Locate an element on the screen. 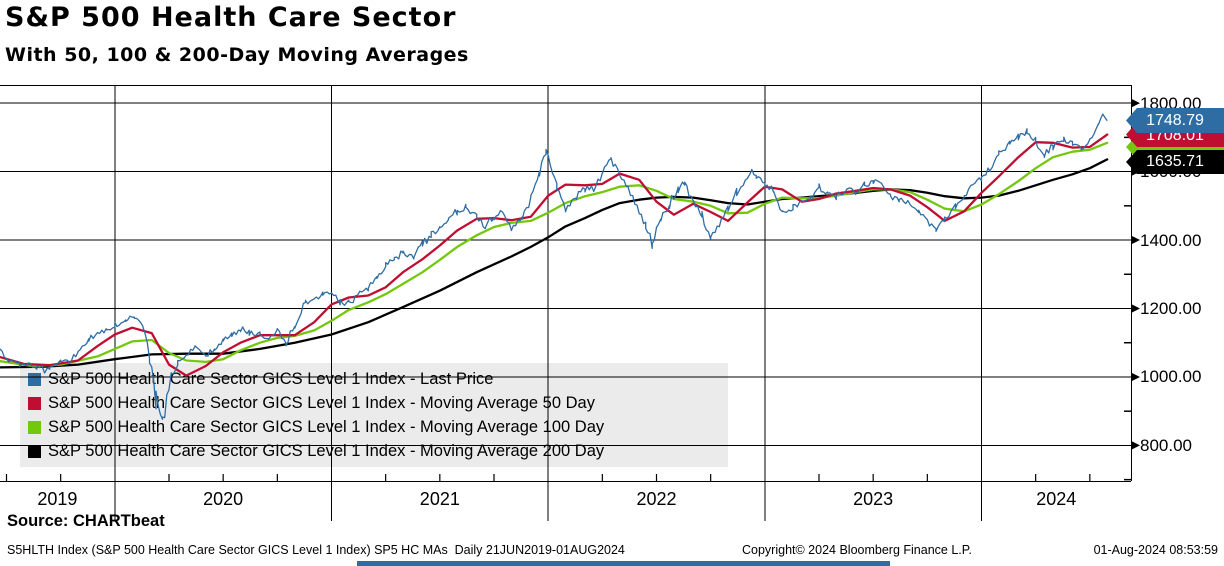 This screenshot has width=1224, height=566. x-axis-label-2023: 2023 is located at coordinates (873, 499).